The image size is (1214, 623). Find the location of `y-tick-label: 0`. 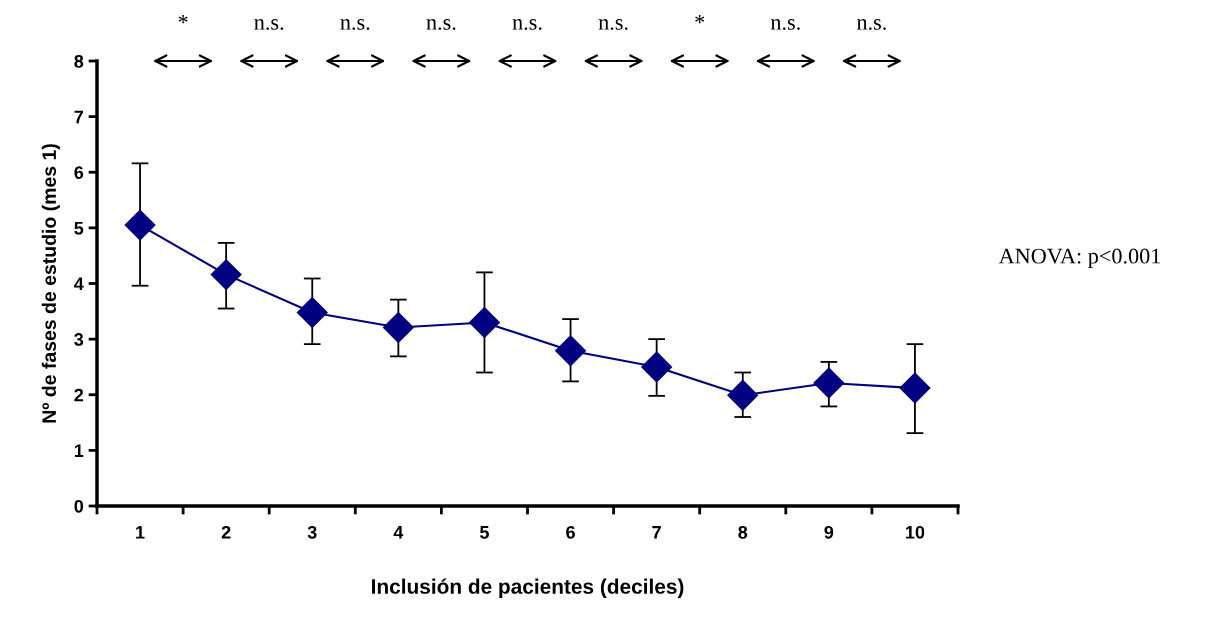

y-tick-label: 0 is located at coordinates (79, 506).